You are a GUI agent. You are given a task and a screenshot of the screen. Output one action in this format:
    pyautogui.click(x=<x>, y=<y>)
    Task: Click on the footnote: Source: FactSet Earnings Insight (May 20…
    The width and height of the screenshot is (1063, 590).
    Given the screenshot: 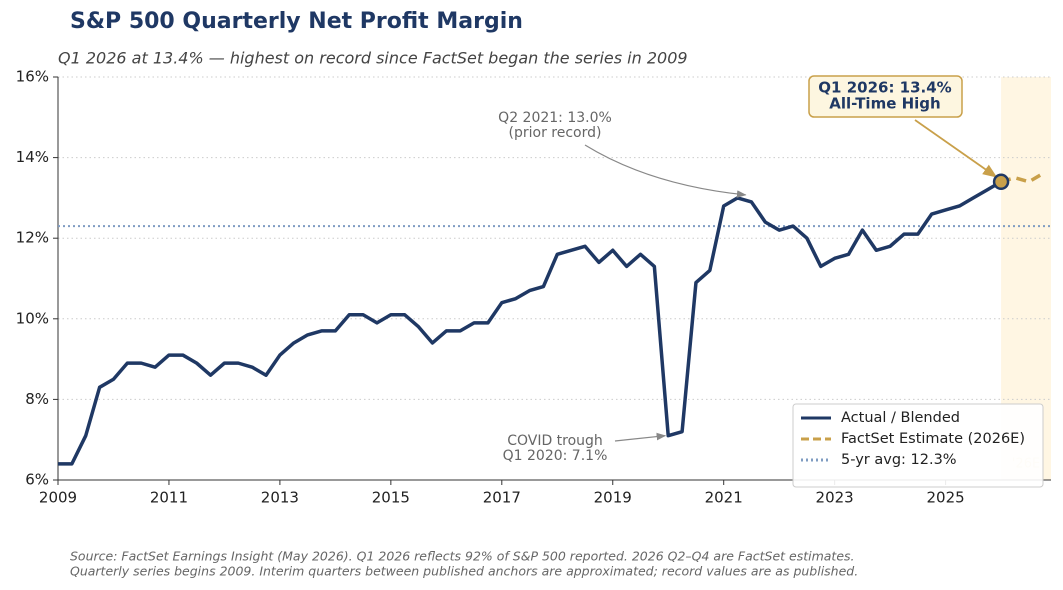 What is the action you would take?
    pyautogui.click(x=462, y=556)
    